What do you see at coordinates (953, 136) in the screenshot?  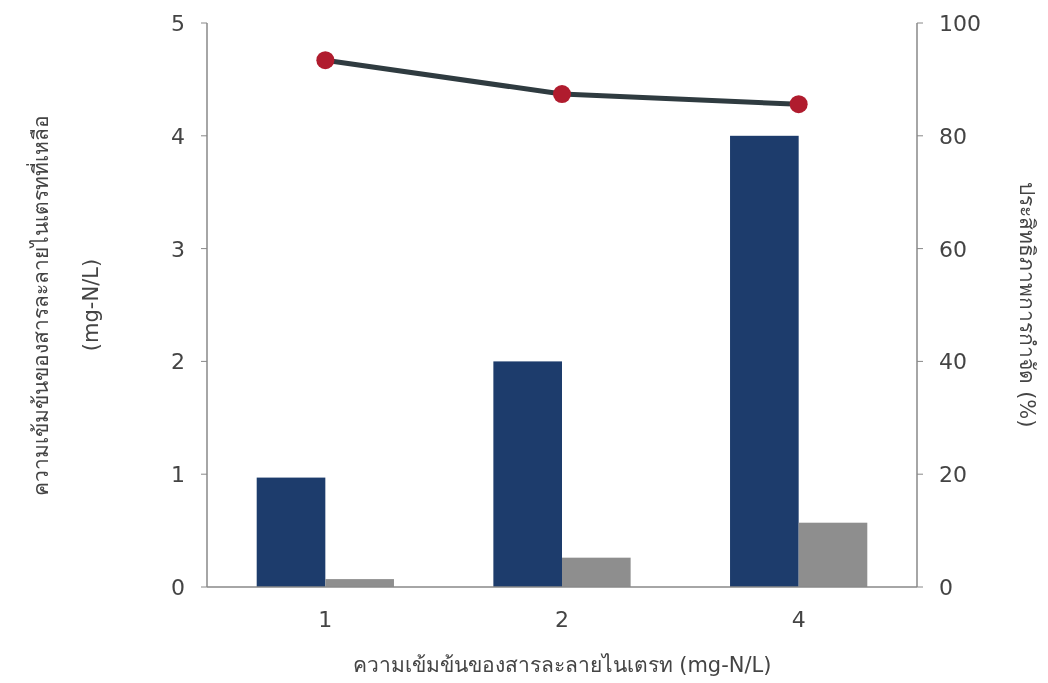 I see `y2-tick-label: 80` at bounding box center [953, 136].